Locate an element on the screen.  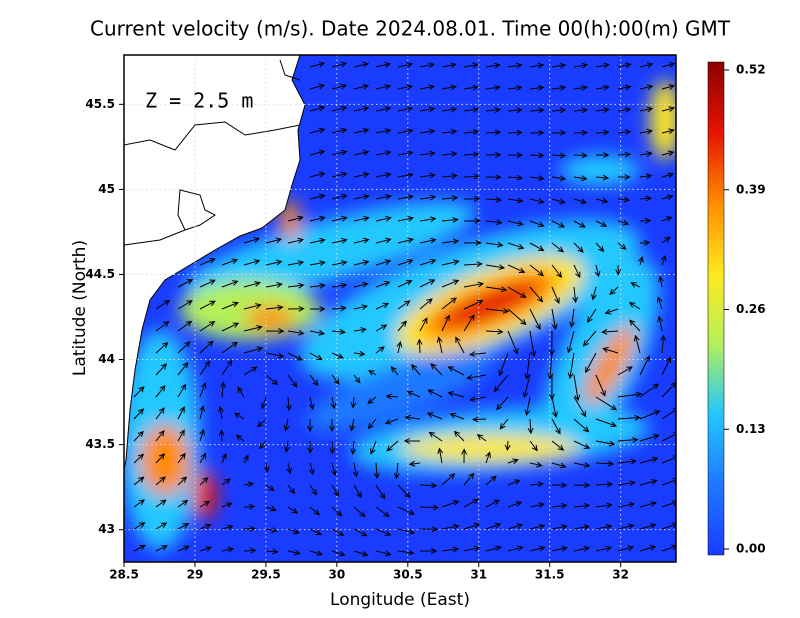
y-tick-label: 45.5 is located at coordinates (100, 104).